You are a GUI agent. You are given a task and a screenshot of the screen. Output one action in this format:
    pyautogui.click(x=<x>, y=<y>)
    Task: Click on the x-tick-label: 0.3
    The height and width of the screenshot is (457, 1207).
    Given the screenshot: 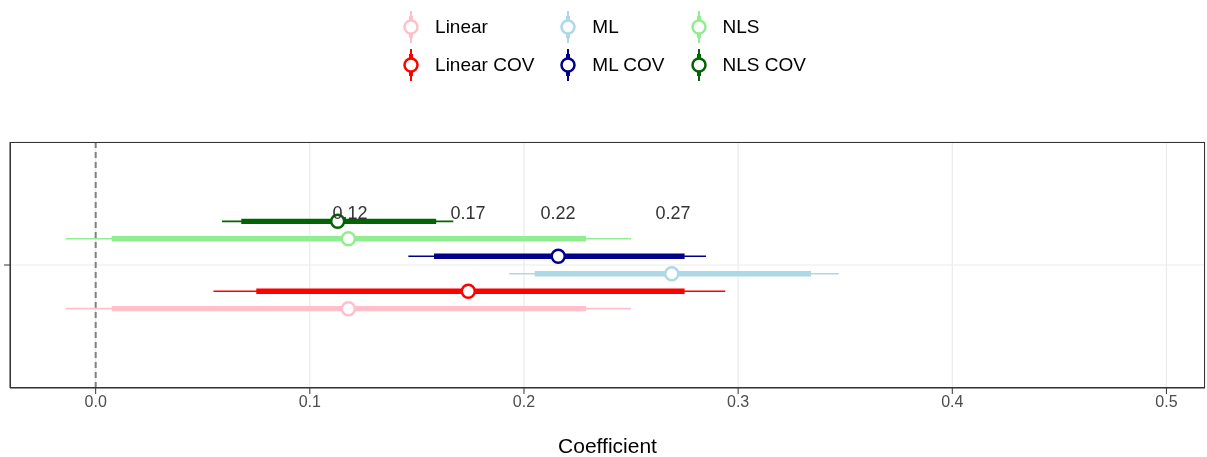 What is the action you would take?
    pyautogui.click(x=738, y=402)
    